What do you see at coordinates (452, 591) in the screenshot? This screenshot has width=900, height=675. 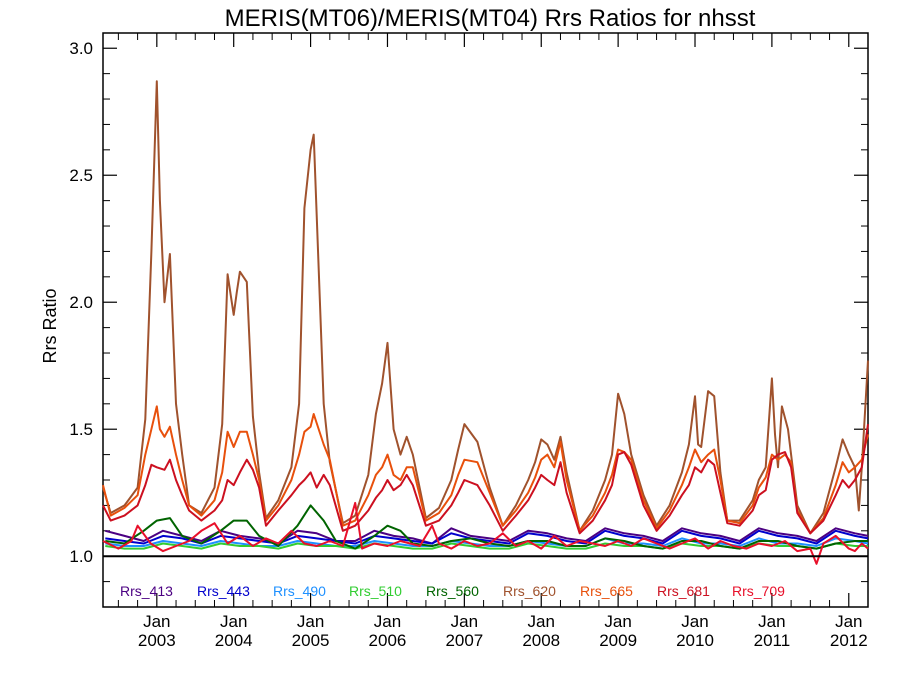 I see `legend-entry-rrs-560: Rrs_560` at bounding box center [452, 591].